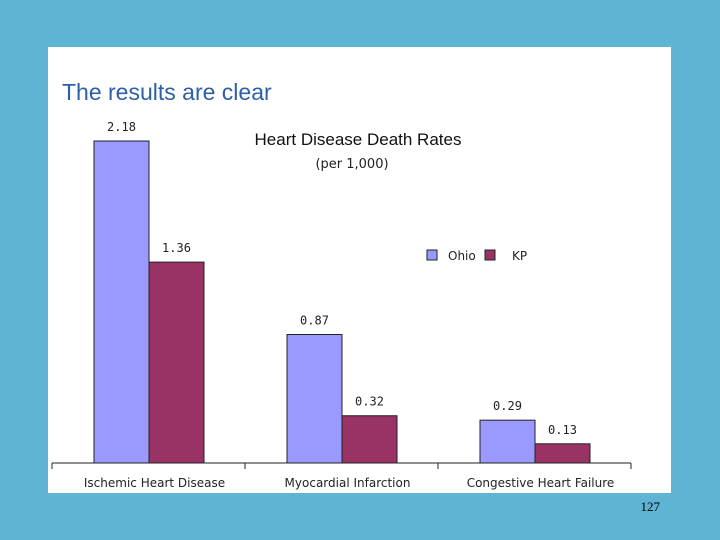  Describe the element at coordinates (562, 430) in the screenshot. I see `data-label-kp-3: 0.13` at that location.